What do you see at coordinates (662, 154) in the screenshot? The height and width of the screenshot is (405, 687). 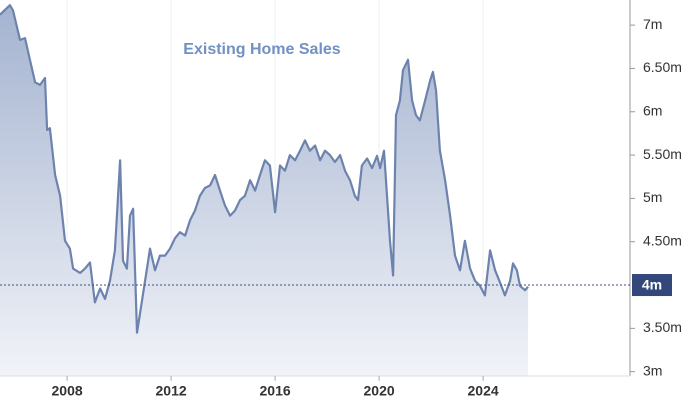 I see `y-tick-label: 5.50m` at bounding box center [662, 154].